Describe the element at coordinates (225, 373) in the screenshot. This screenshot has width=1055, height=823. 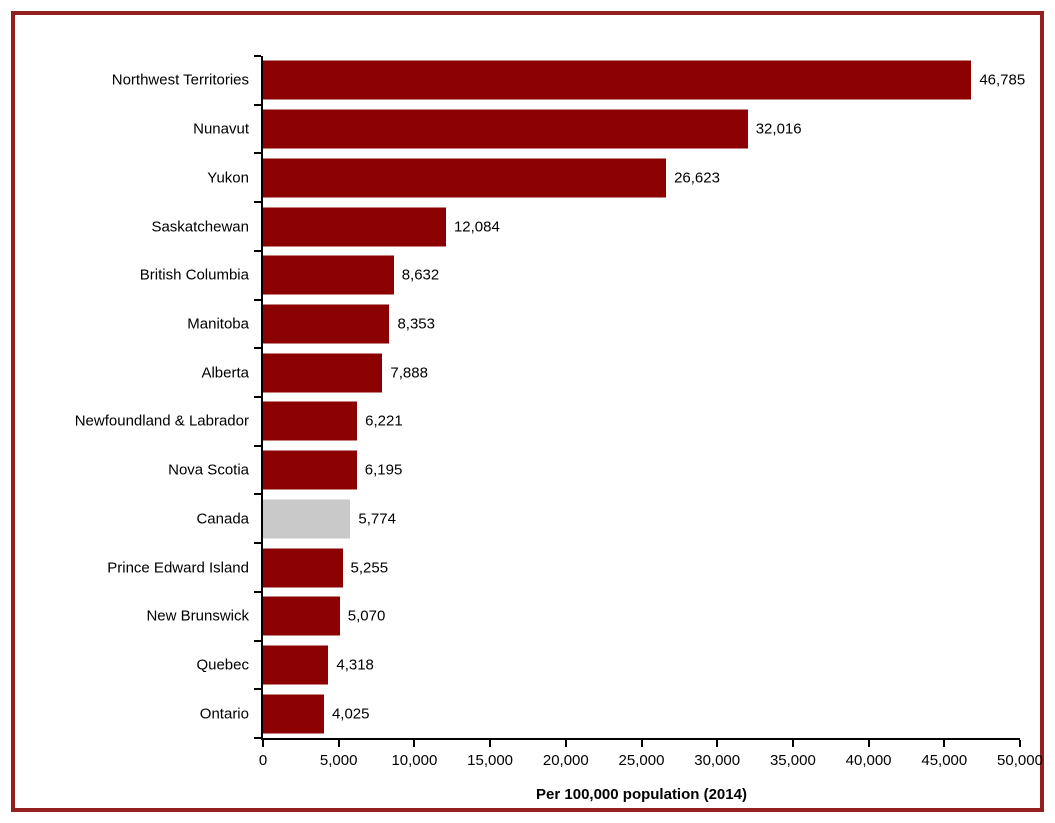
I see `category-label: Alberta` at that location.